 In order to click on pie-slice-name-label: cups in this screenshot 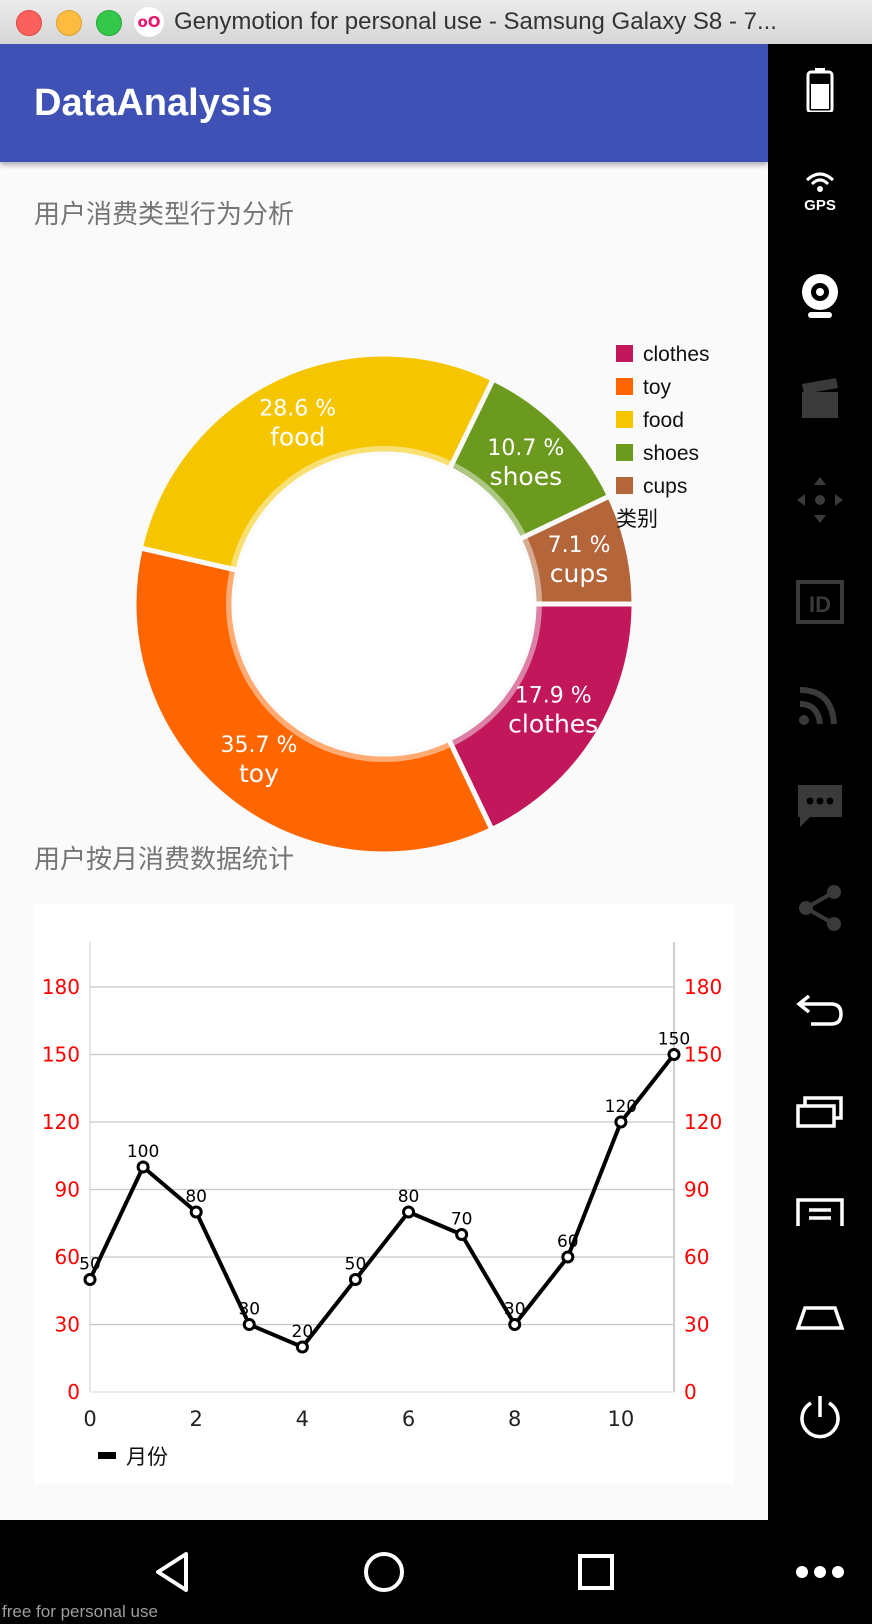, I will do `click(579, 573)`.